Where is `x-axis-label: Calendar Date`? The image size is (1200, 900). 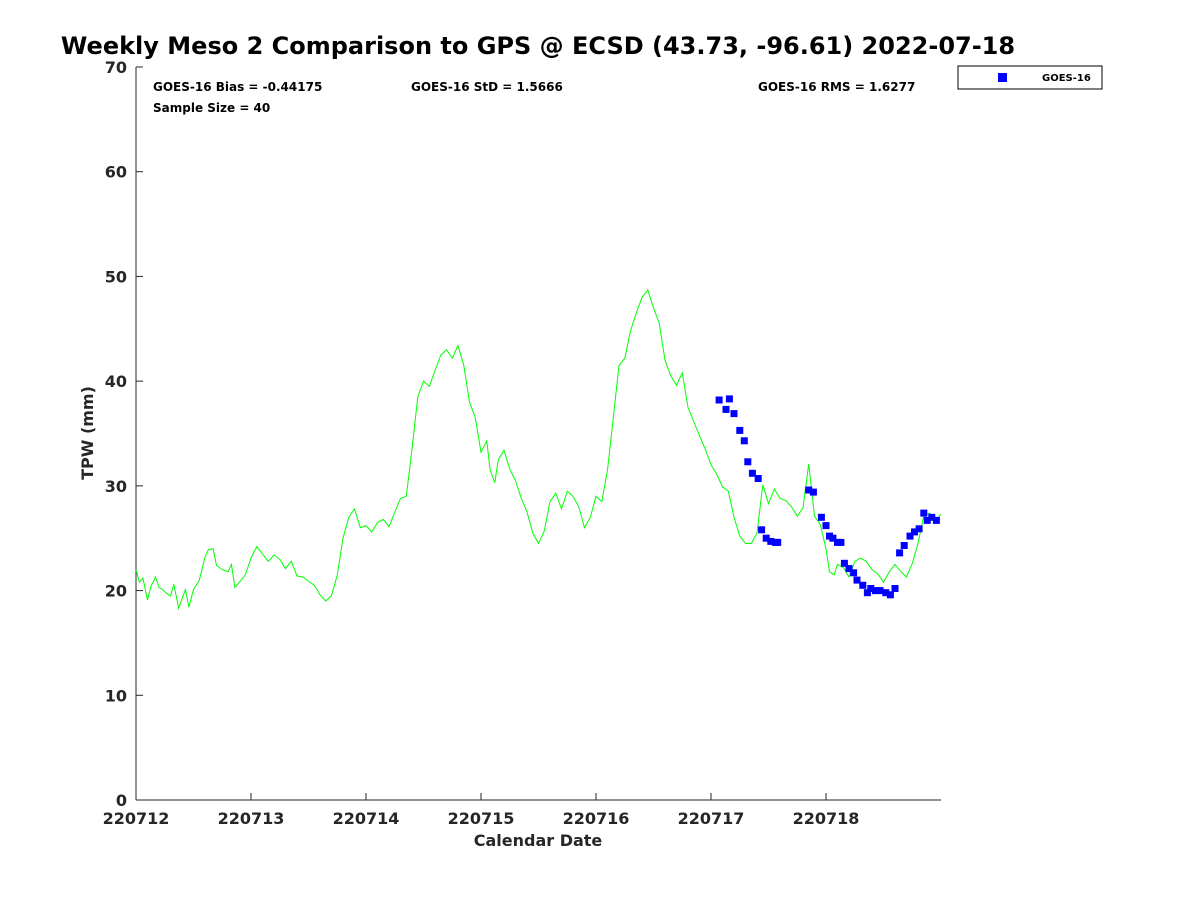 x-axis-label: Calendar Date is located at coordinates (538, 840).